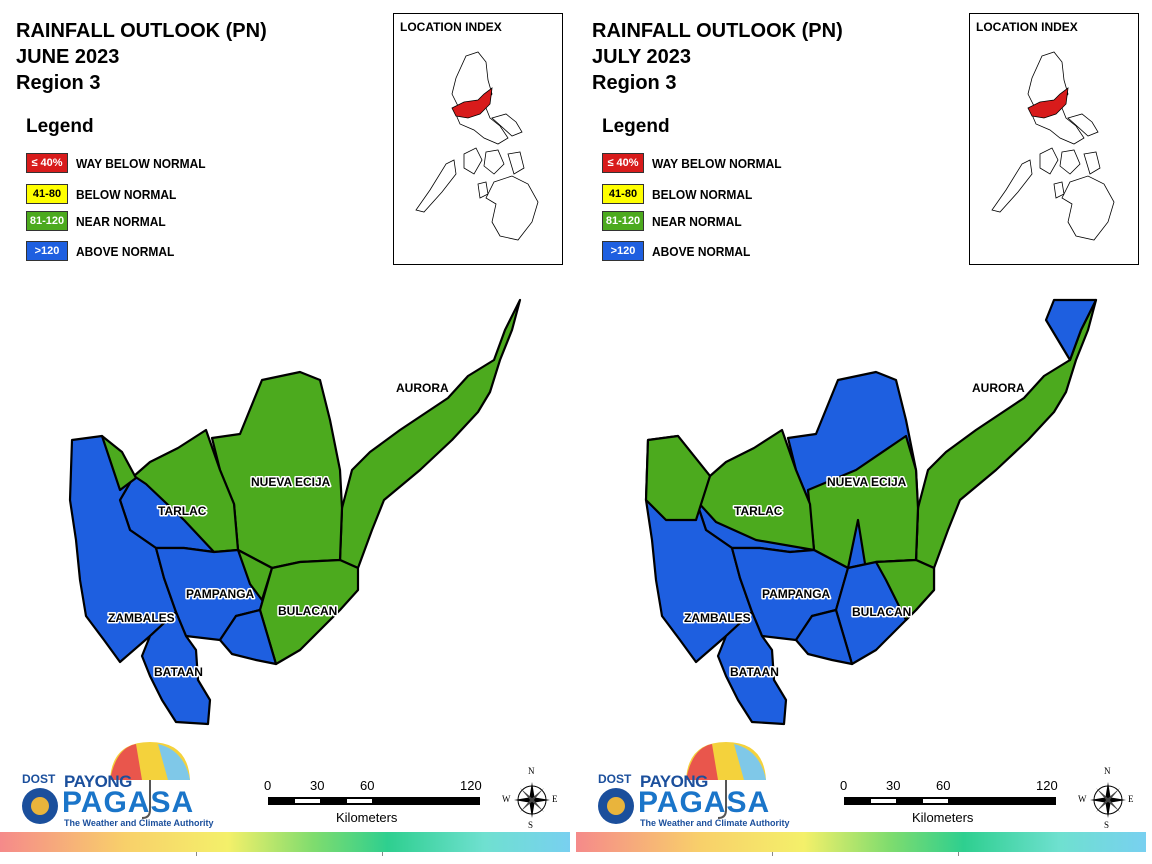 This screenshot has height=864, width=1152. I want to click on title-line-2: JULY 2023, so click(641, 57).